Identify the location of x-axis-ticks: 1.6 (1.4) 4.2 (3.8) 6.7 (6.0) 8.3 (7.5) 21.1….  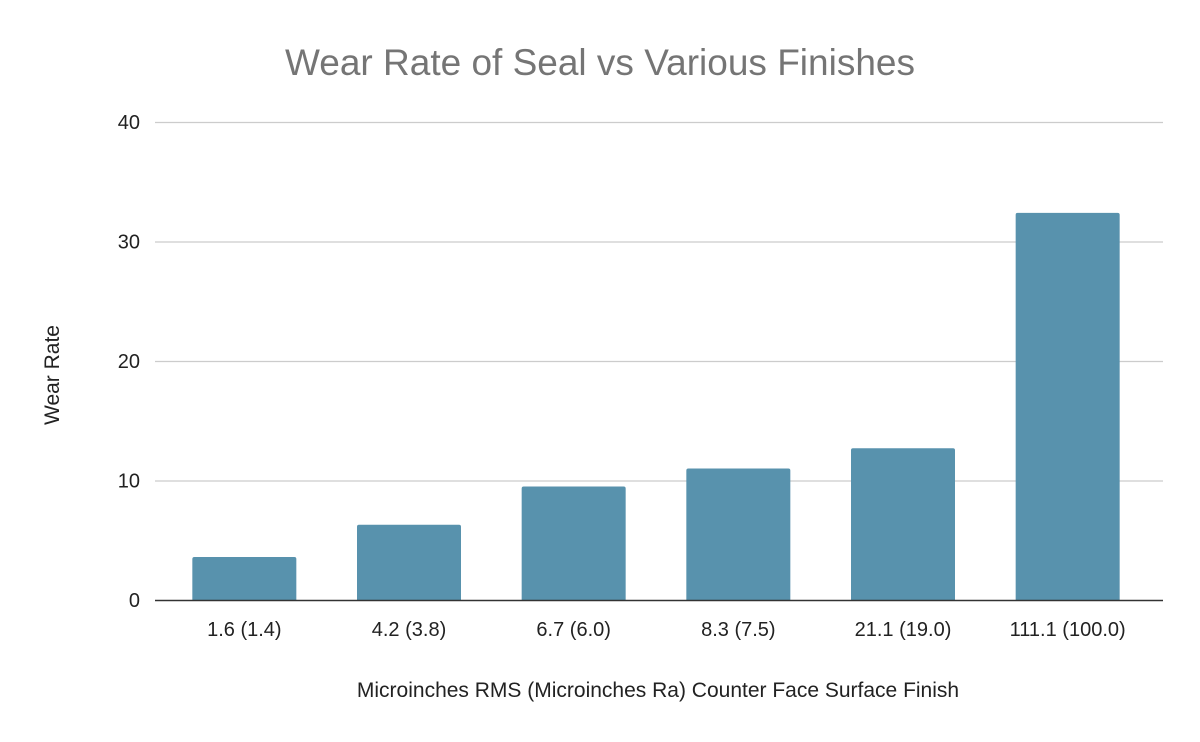
(666, 630).